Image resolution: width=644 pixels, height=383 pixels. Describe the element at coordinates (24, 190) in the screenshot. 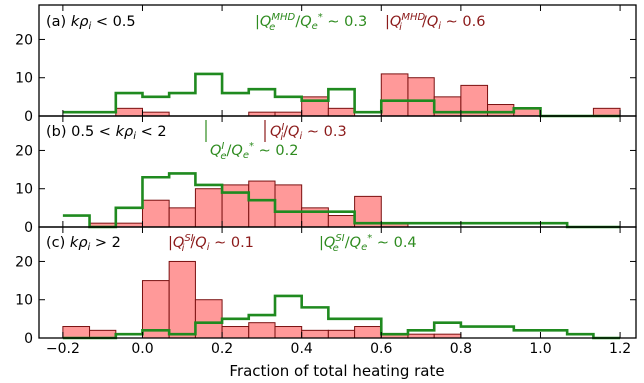

I see `panel-b-ytick-label-10: 10` at that location.